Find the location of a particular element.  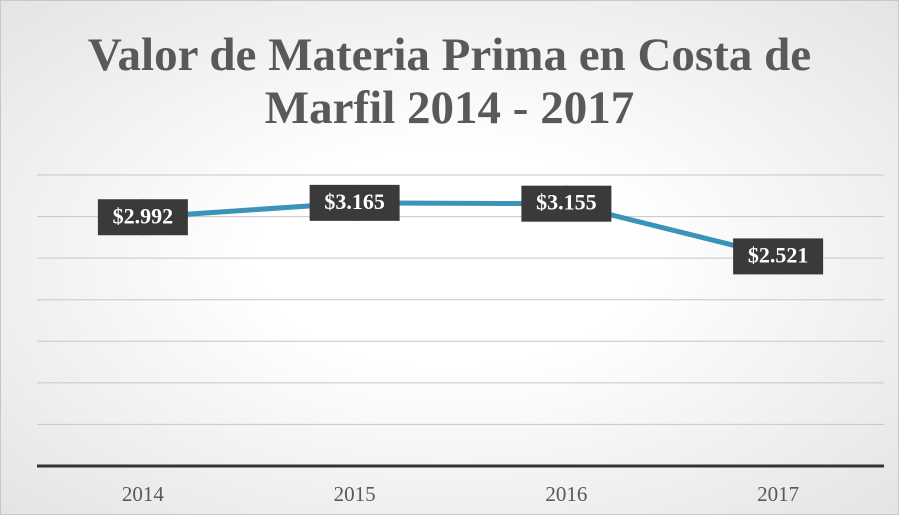

x-tick-label: 2014 is located at coordinates (143, 494).